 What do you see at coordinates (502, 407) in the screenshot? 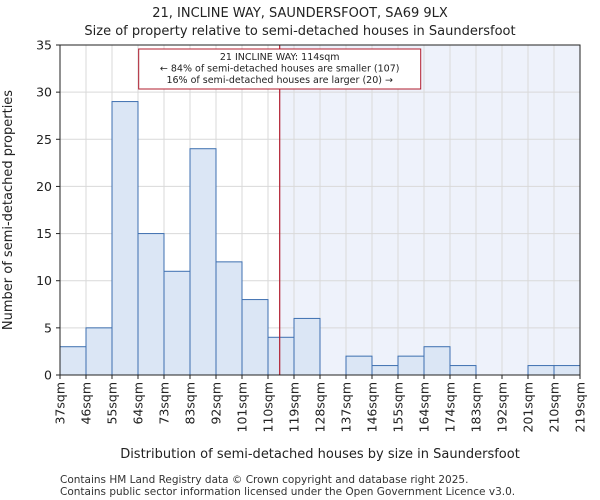
I see `x-tick-label: 192sqm` at bounding box center [502, 407].